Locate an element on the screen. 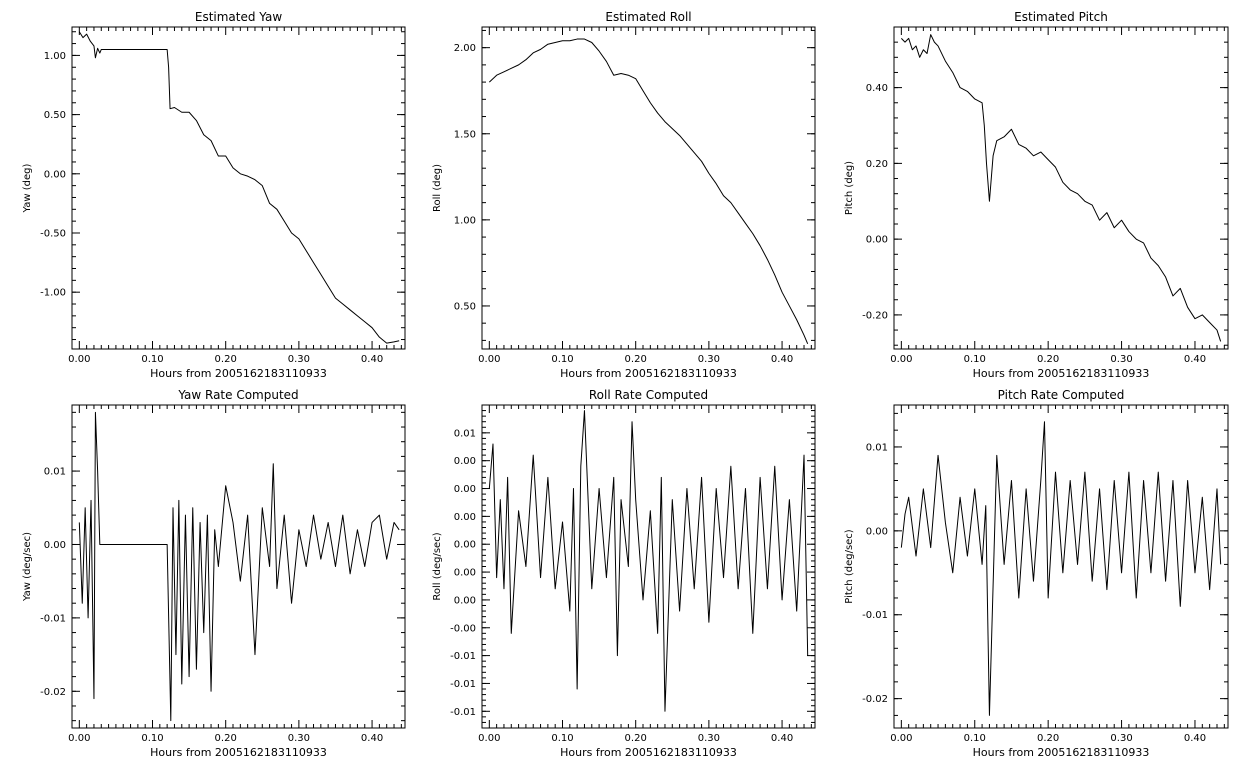 The width and height of the screenshot is (1250, 780). y-axis-label: Pitch (deg) is located at coordinates (849, 188).